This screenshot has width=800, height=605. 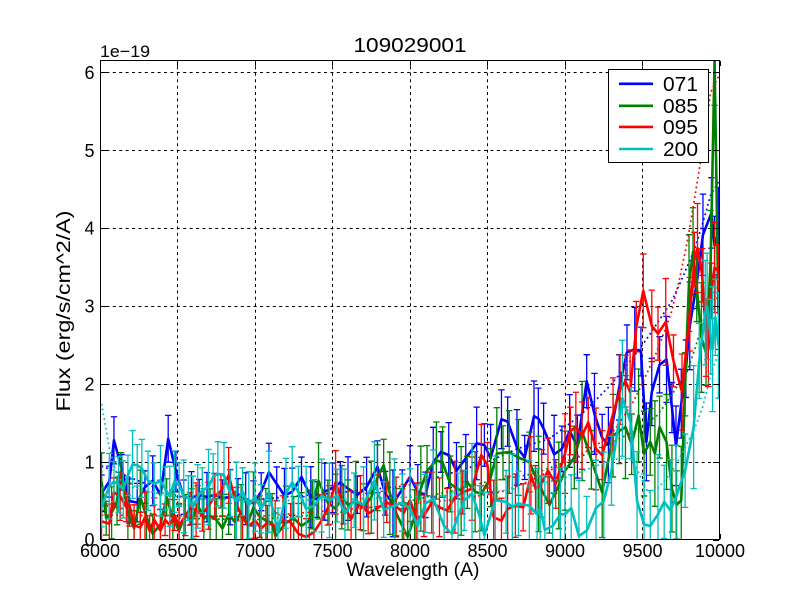 What do you see at coordinates (89, 229) in the screenshot?
I see `svg-text: 4` at bounding box center [89, 229].